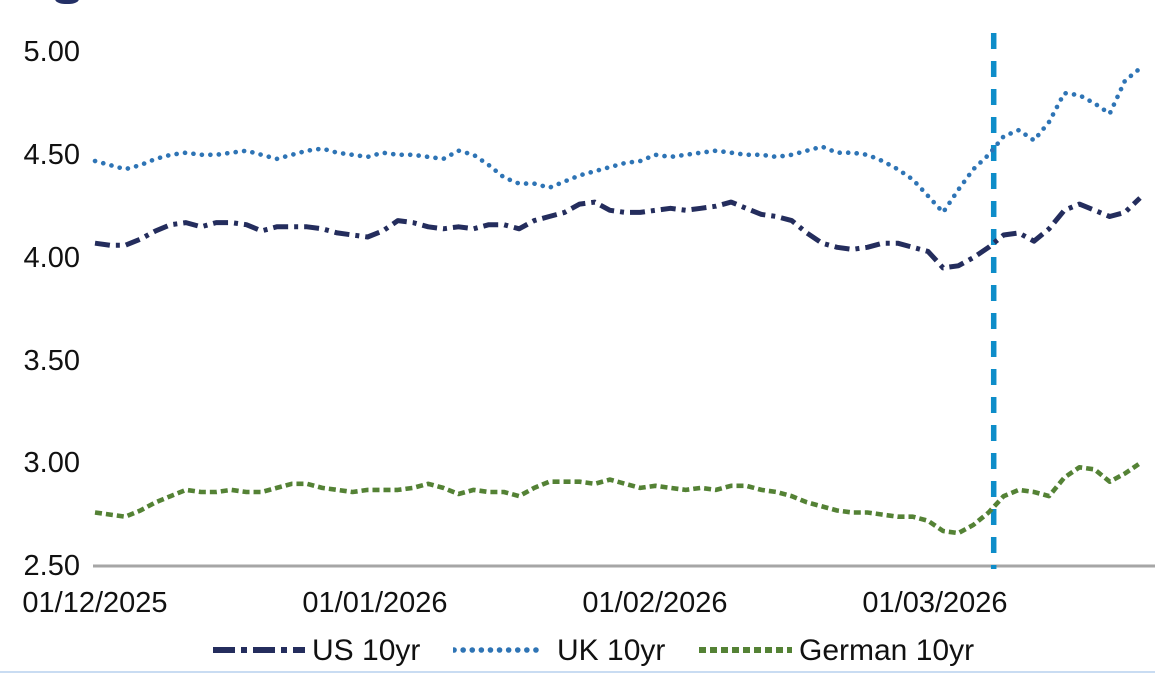 The height and width of the screenshot is (683, 1155). Describe the element at coordinates (51, 155) in the screenshot. I see `y-axis-tick-label: 4.50` at that location.